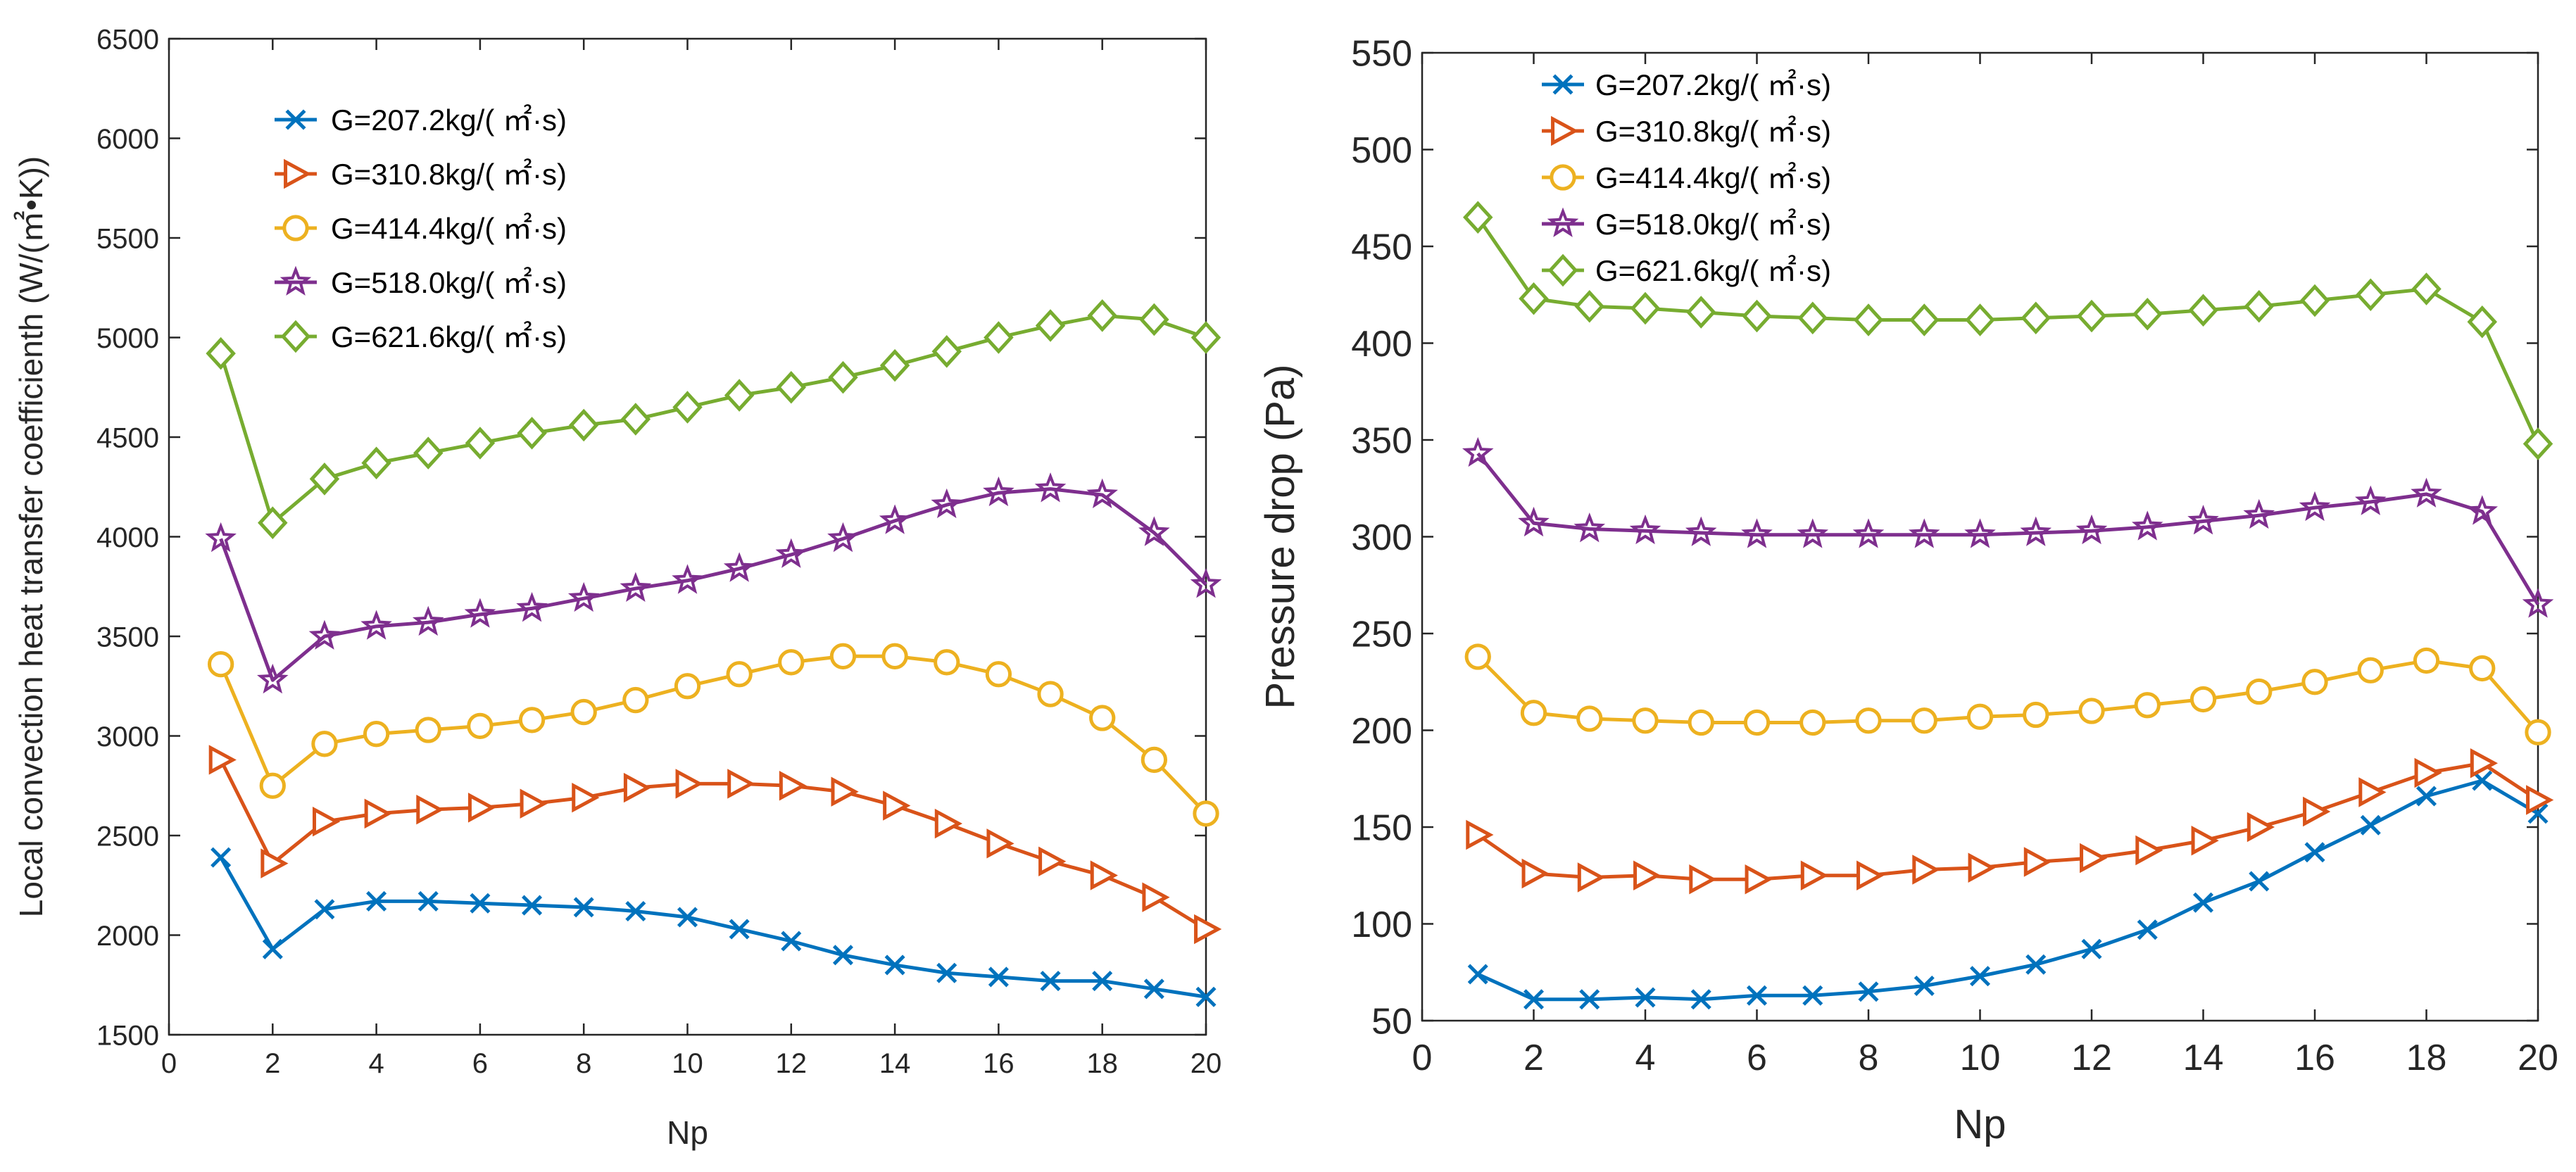 The image size is (2576, 1172). I want to click on y-tick-label: 5000, so click(128, 338).